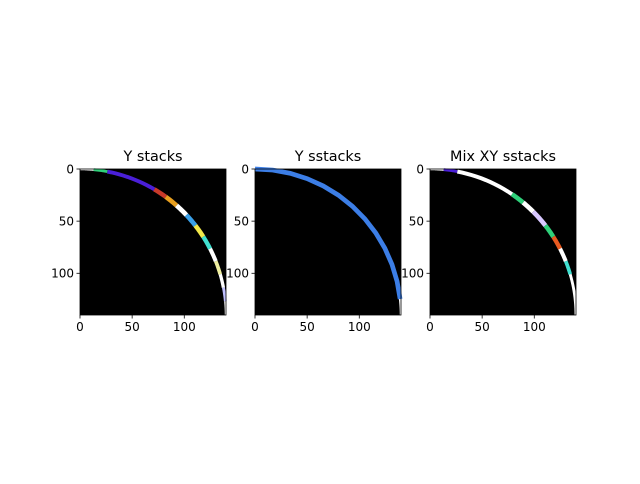 The height and width of the screenshot is (484, 640). I want to click on chart-title: Mix XY sstacks, so click(503, 157).